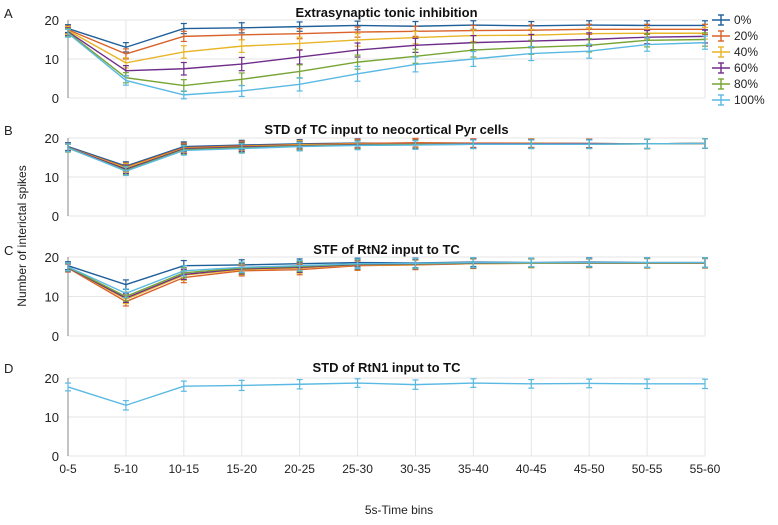 Image resolution: width=778 pixels, height=525 pixels. Describe the element at coordinates (183, 469) in the screenshot. I see `x-tick-label: 10-15` at that location.